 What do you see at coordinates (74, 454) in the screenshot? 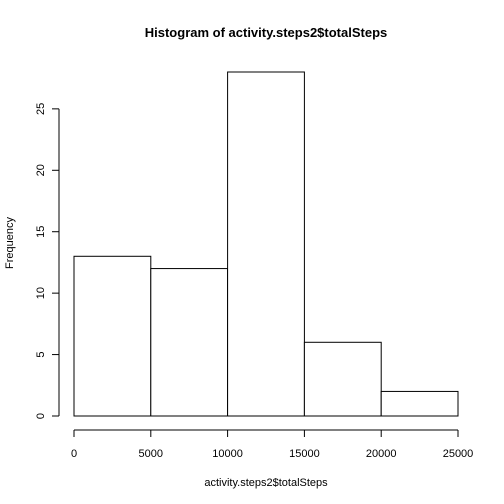
I see `x-tick-label: 0` at bounding box center [74, 454].